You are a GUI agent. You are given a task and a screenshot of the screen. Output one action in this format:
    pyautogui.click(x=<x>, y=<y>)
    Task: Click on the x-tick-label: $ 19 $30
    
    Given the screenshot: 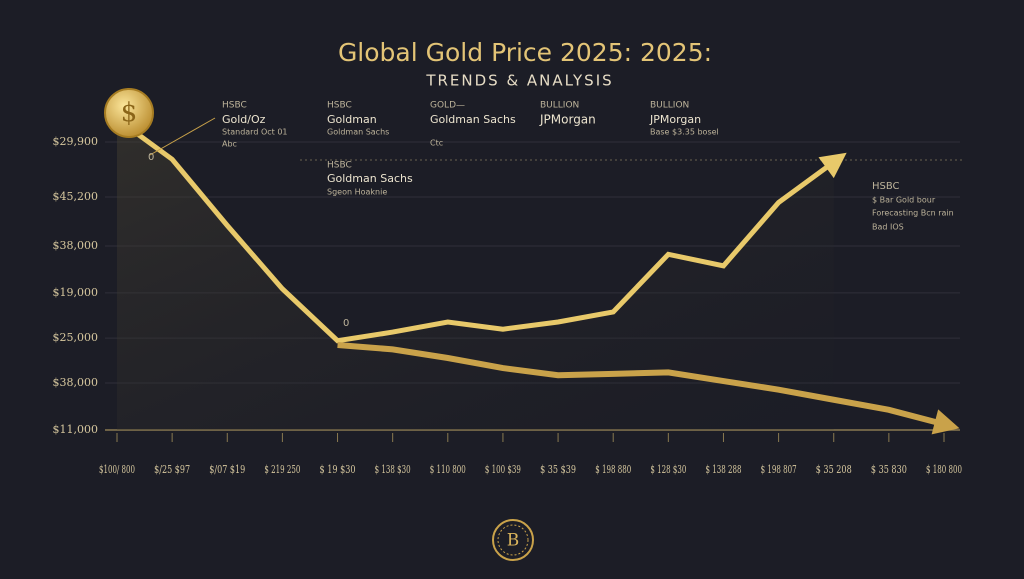 What is the action you would take?
    pyautogui.click(x=338, y=469)
    